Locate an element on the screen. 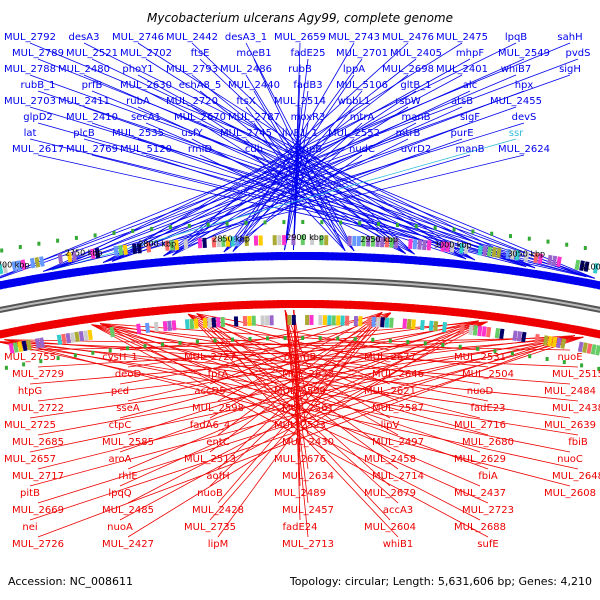 The width and height of the screenshot is (600, 600). accession-text: Accession: NC_008611 is located at coordinates (70, 581).